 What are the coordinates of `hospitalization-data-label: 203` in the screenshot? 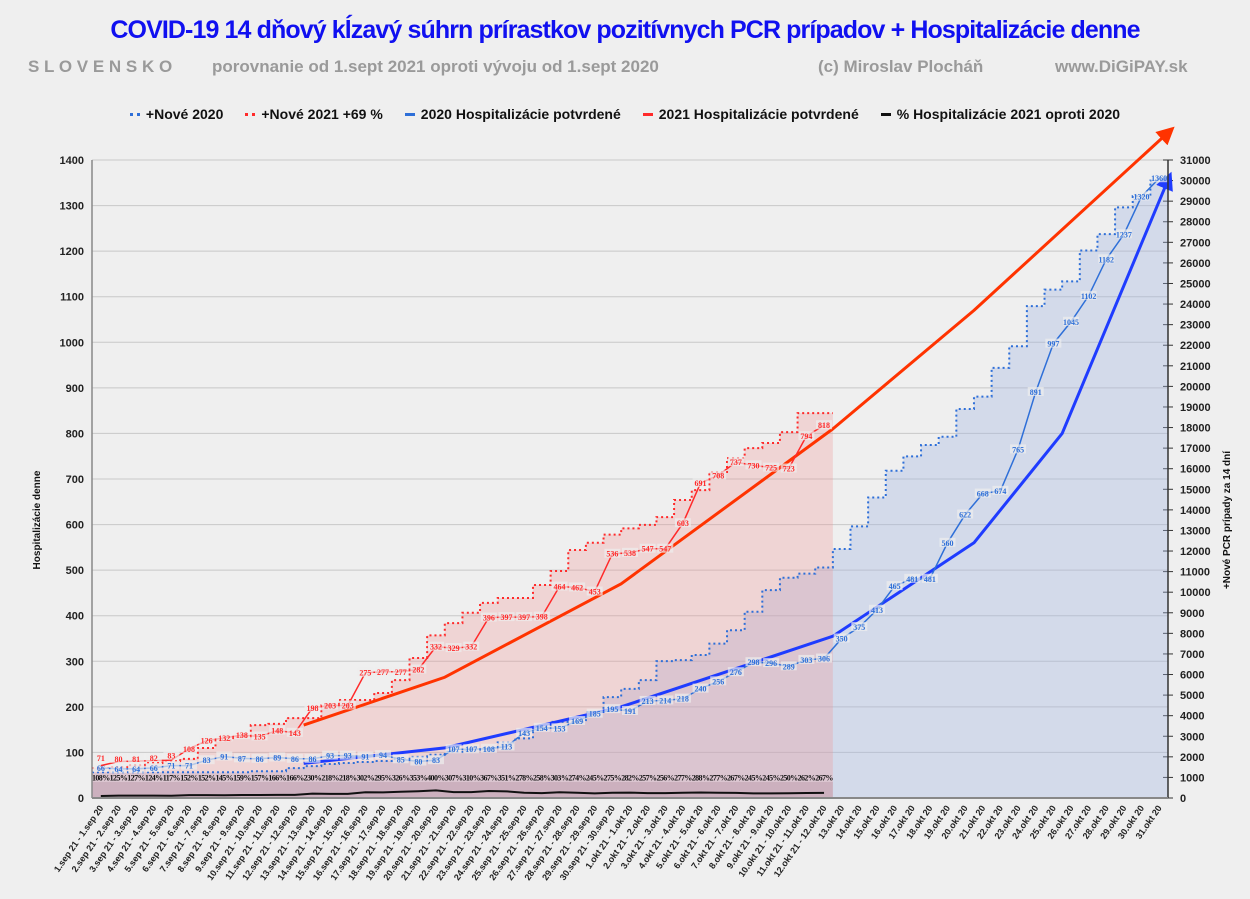 It's located at (330, 705).